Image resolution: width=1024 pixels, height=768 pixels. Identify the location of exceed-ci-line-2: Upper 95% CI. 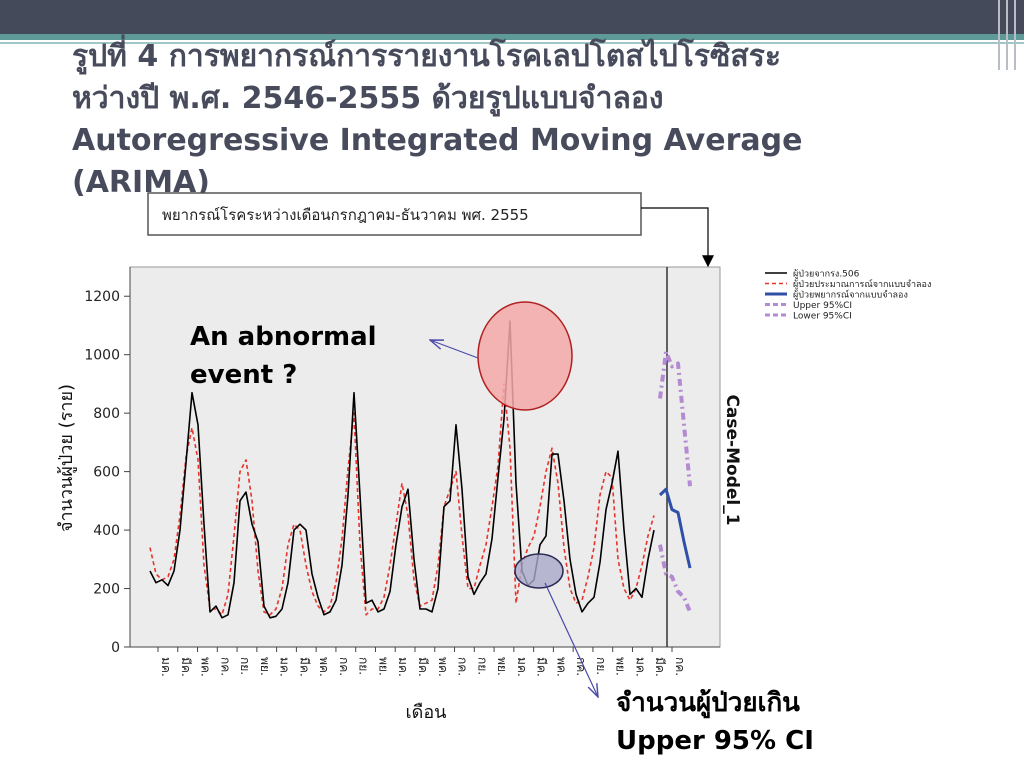
(715, 741).